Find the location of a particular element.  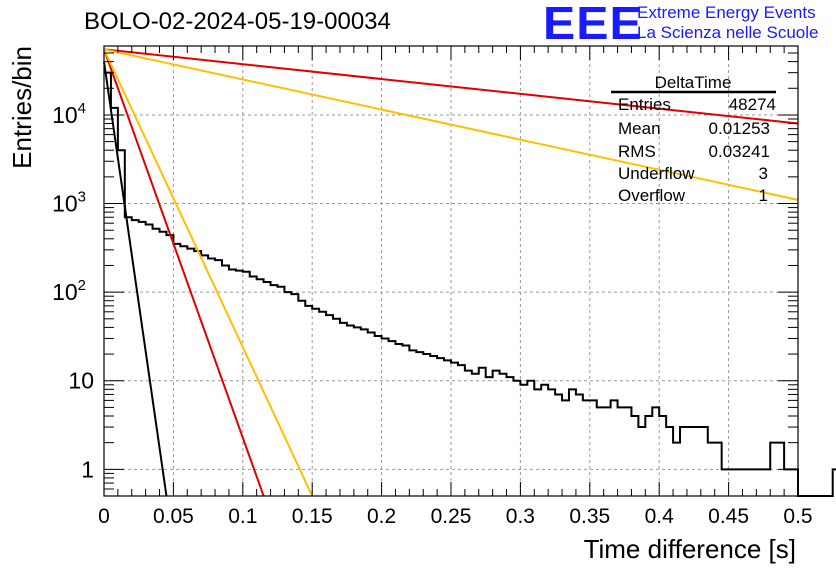

eee-logo: EEE is located at coordinates (593, 24).